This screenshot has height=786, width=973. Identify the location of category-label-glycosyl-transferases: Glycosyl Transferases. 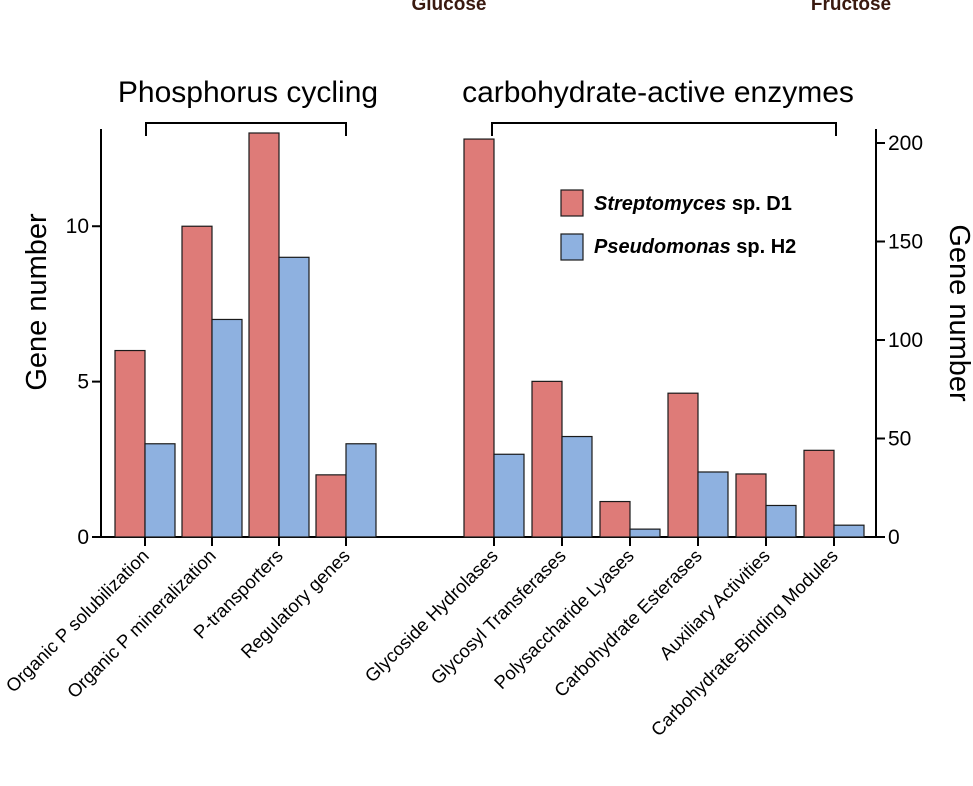
(498, 617).